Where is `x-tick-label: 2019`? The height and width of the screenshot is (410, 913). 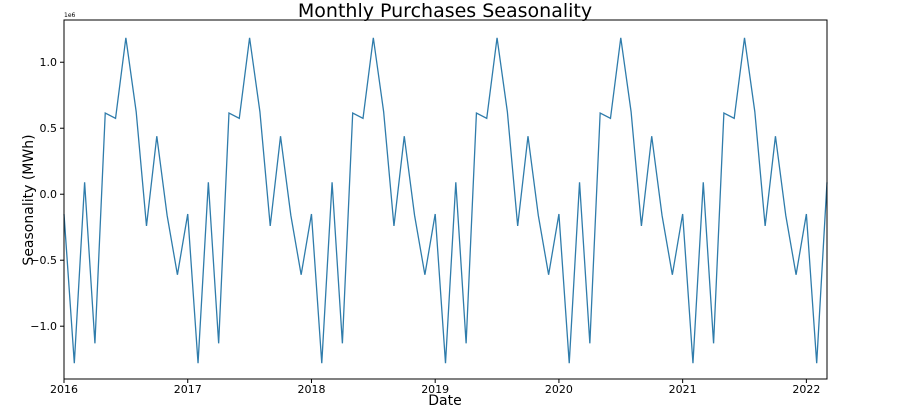
x-tick-label: 2019 is located at coordinates (435, 389).